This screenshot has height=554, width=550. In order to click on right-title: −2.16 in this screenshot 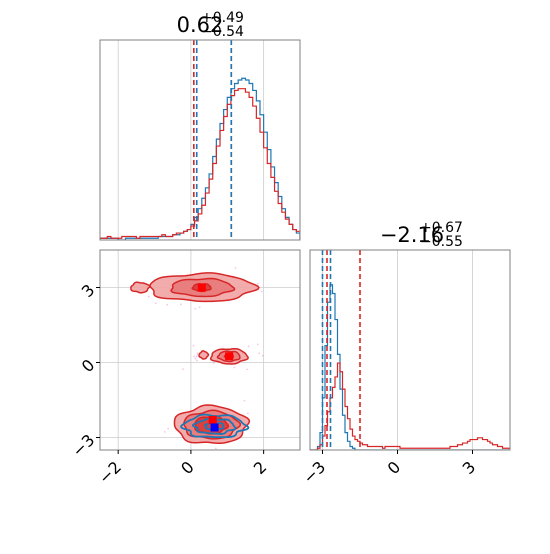, I will do `click(412, 235)`.